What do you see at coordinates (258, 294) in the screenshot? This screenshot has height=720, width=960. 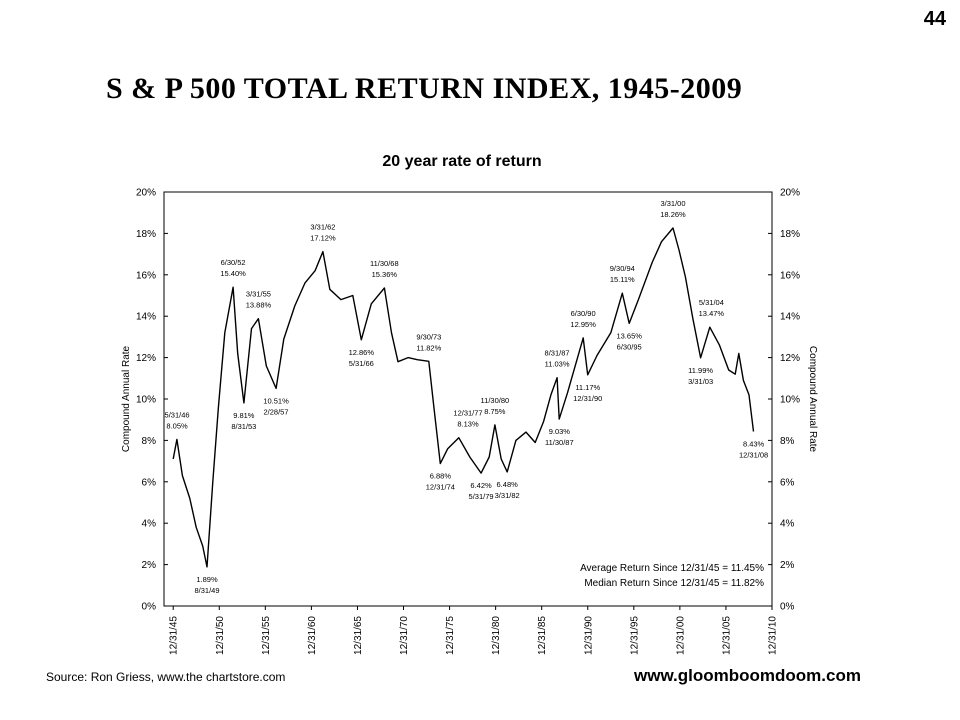 I see `annotation-date: 3/31/55` at bounding box center [258, 294].